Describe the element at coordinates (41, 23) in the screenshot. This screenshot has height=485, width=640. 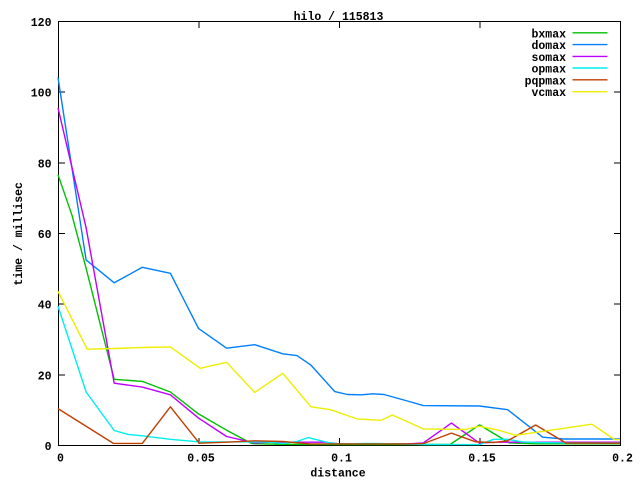
I see `svg-text: 120` at that location.